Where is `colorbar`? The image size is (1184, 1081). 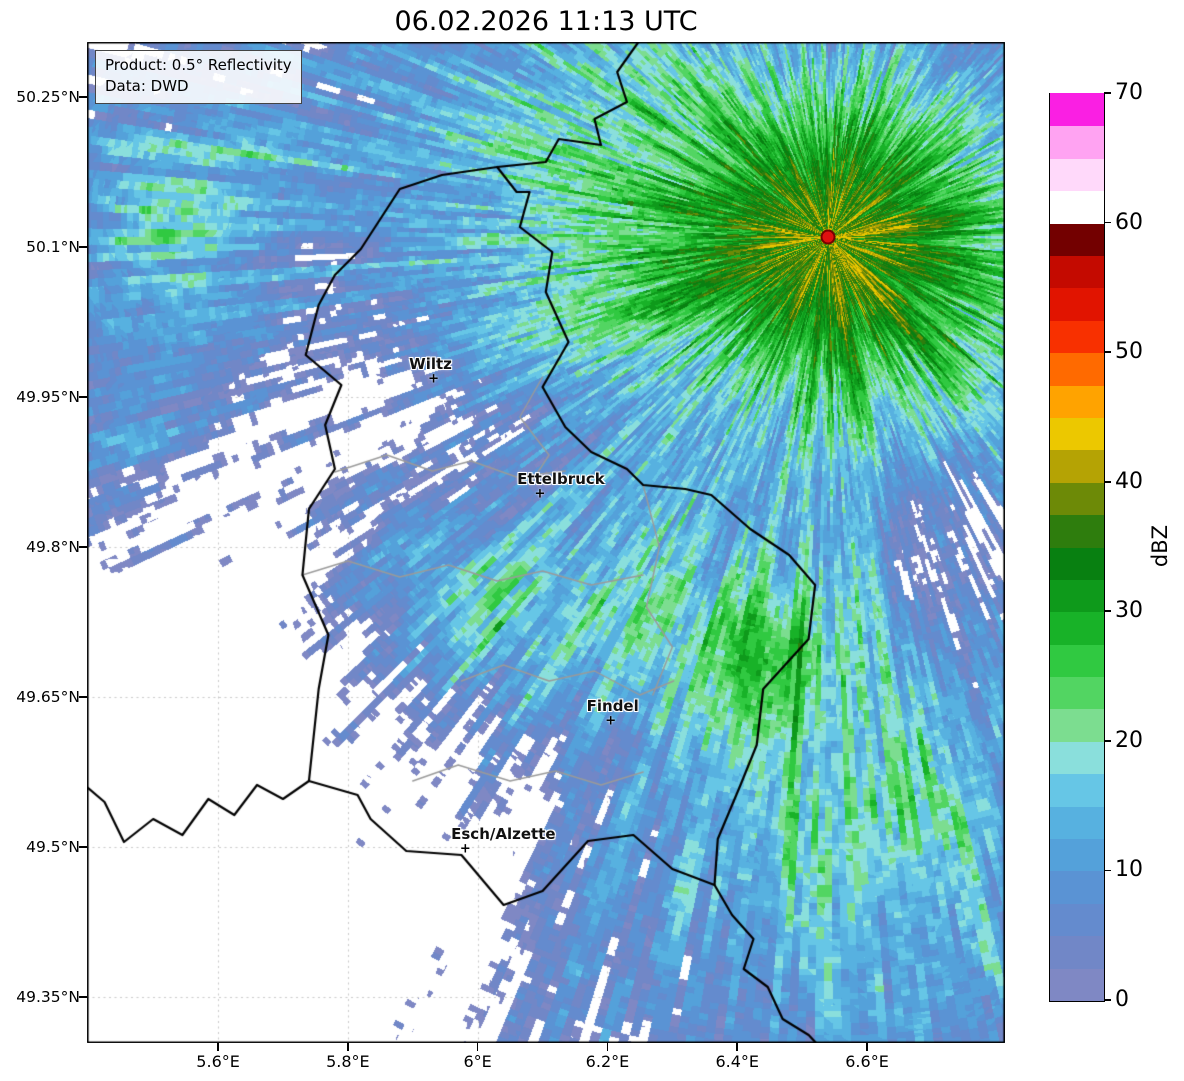
colorbar is located at coordinates (1077, 547).